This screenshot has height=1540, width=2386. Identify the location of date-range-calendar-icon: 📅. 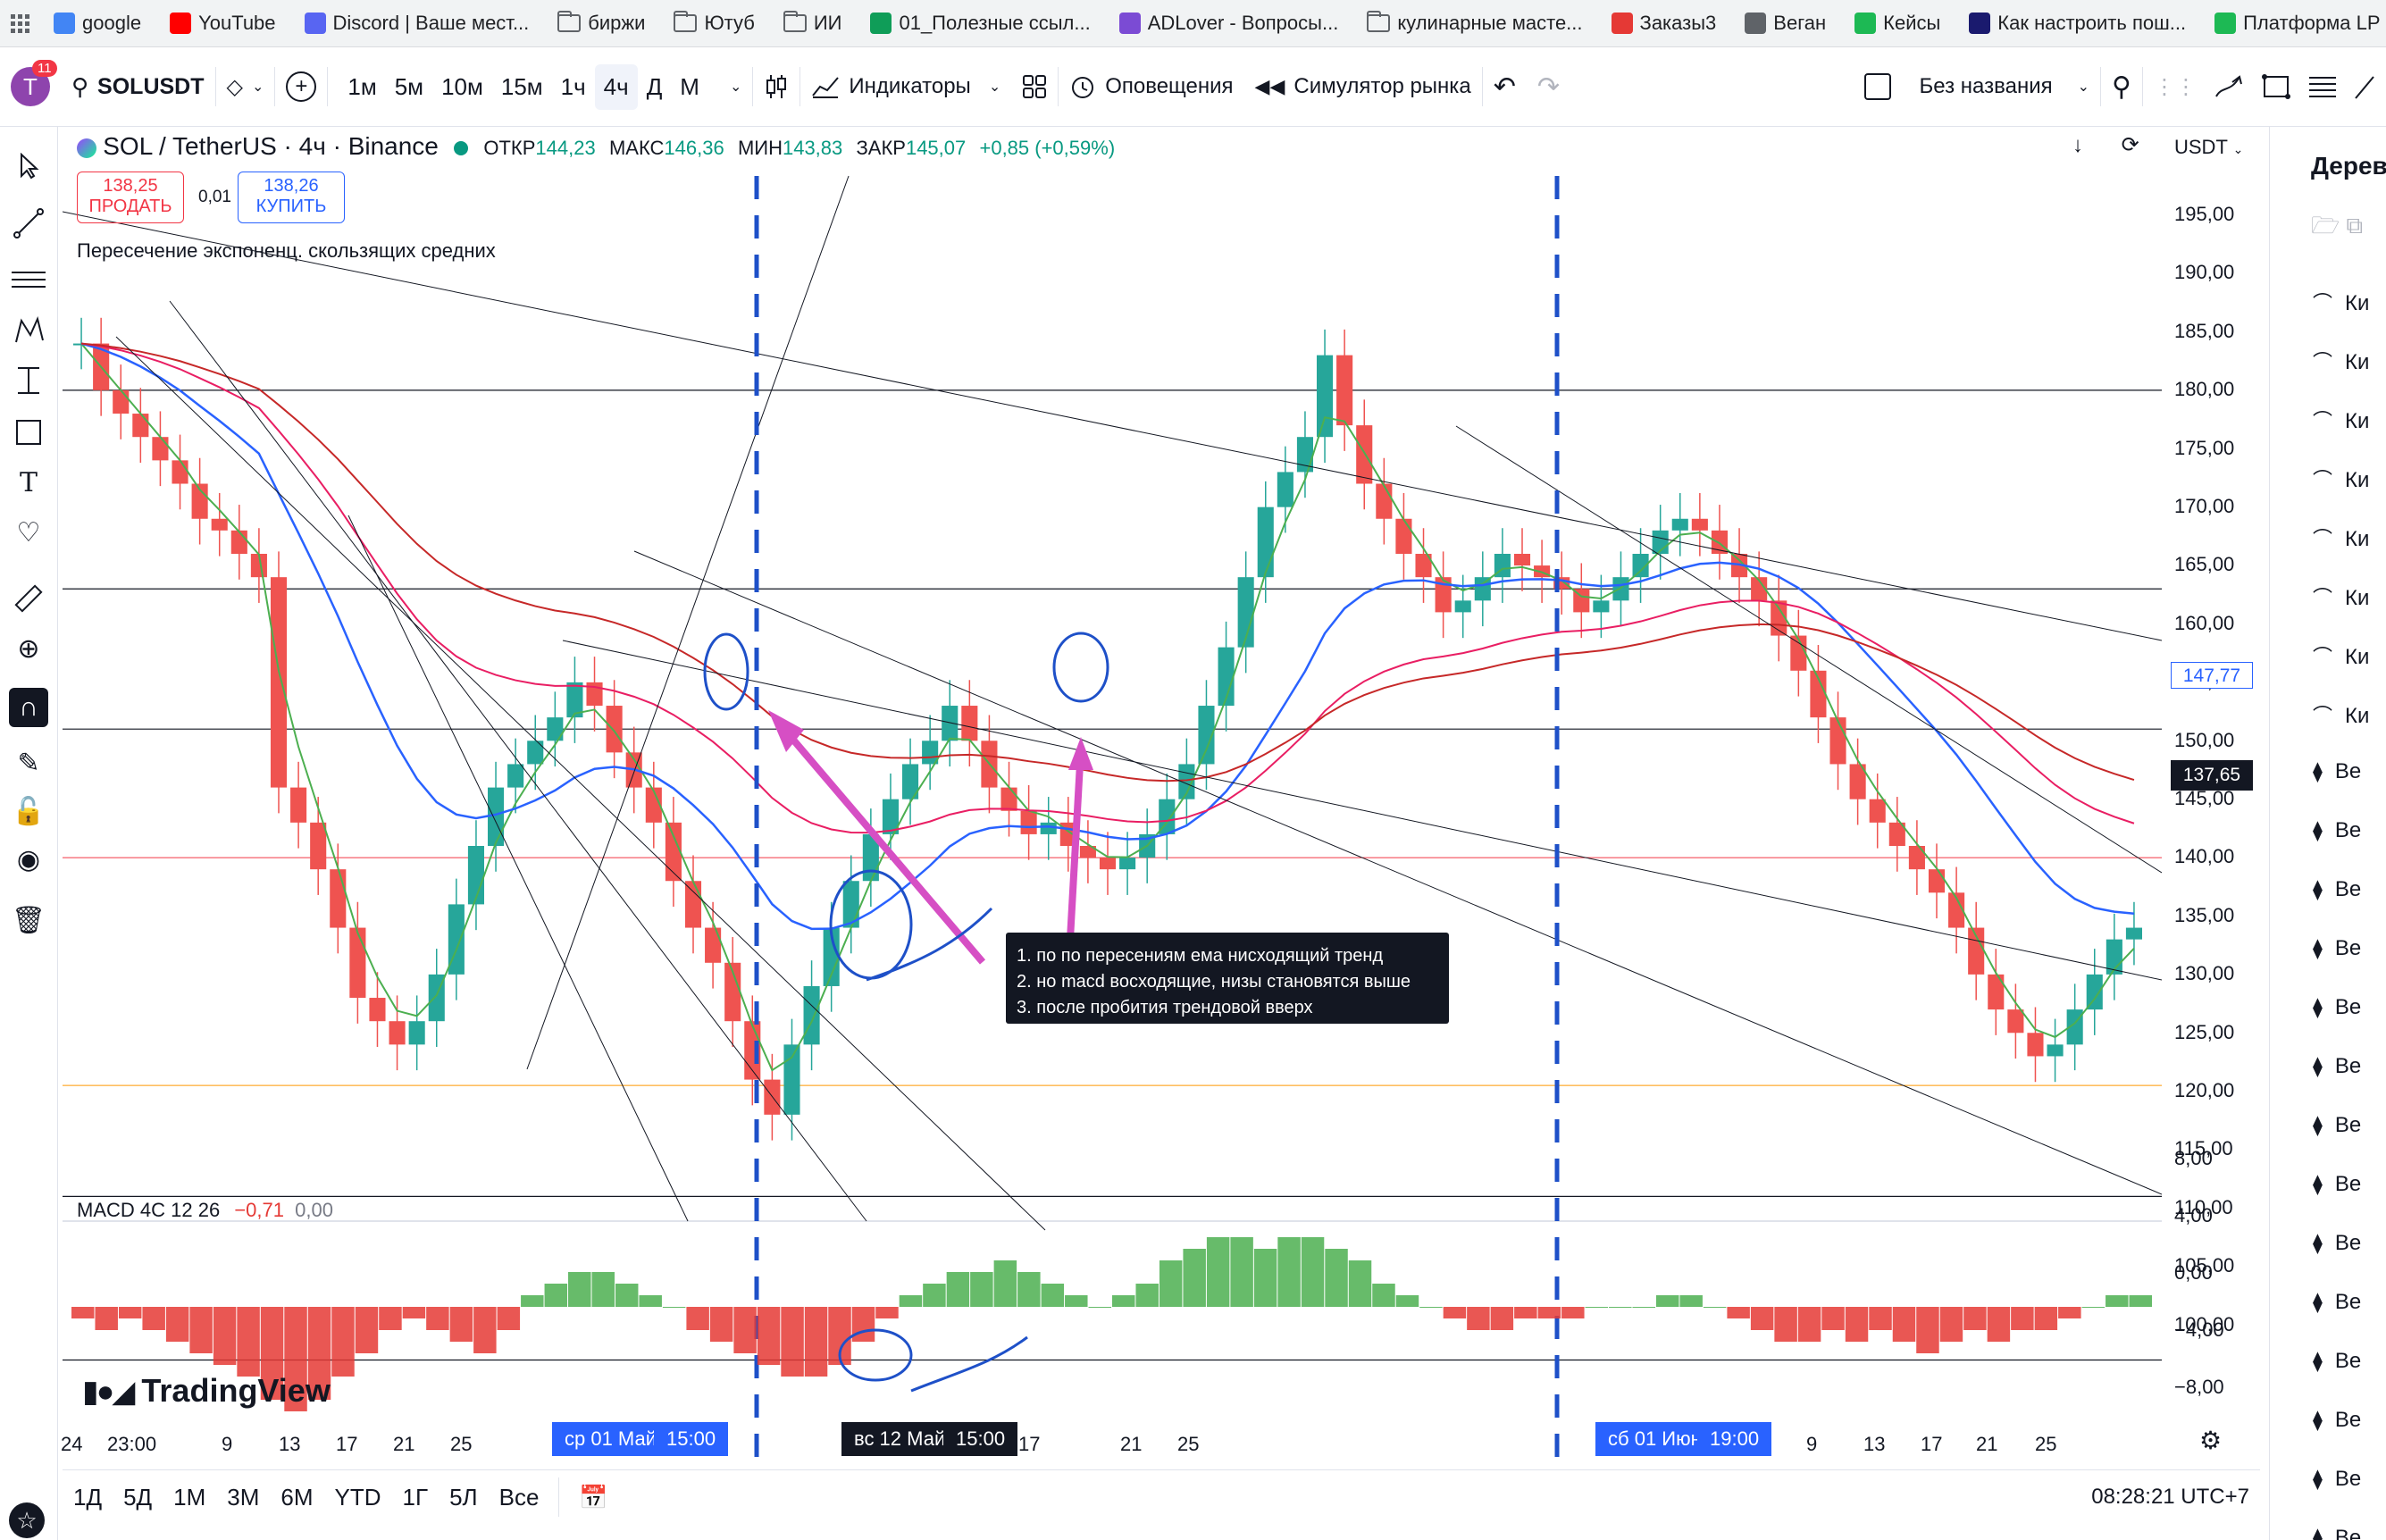
(593, 1497).